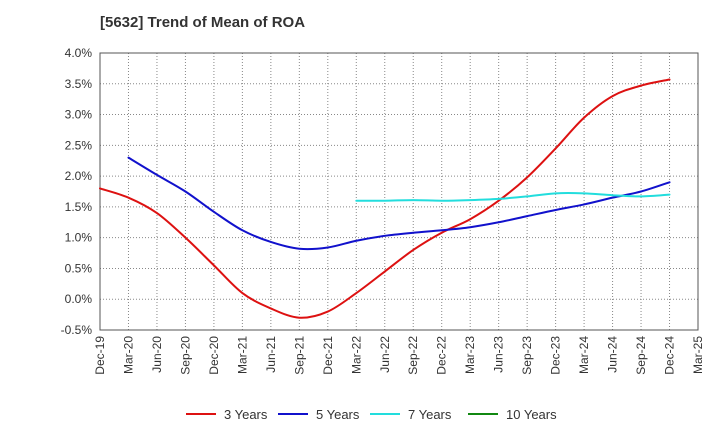 The width and height of the screenshot is (720, 445). What do you see at coordinates (157, 354) in the screenshot?
I see `x-tick-label: Jun-20` at bounding box center [157, 354].